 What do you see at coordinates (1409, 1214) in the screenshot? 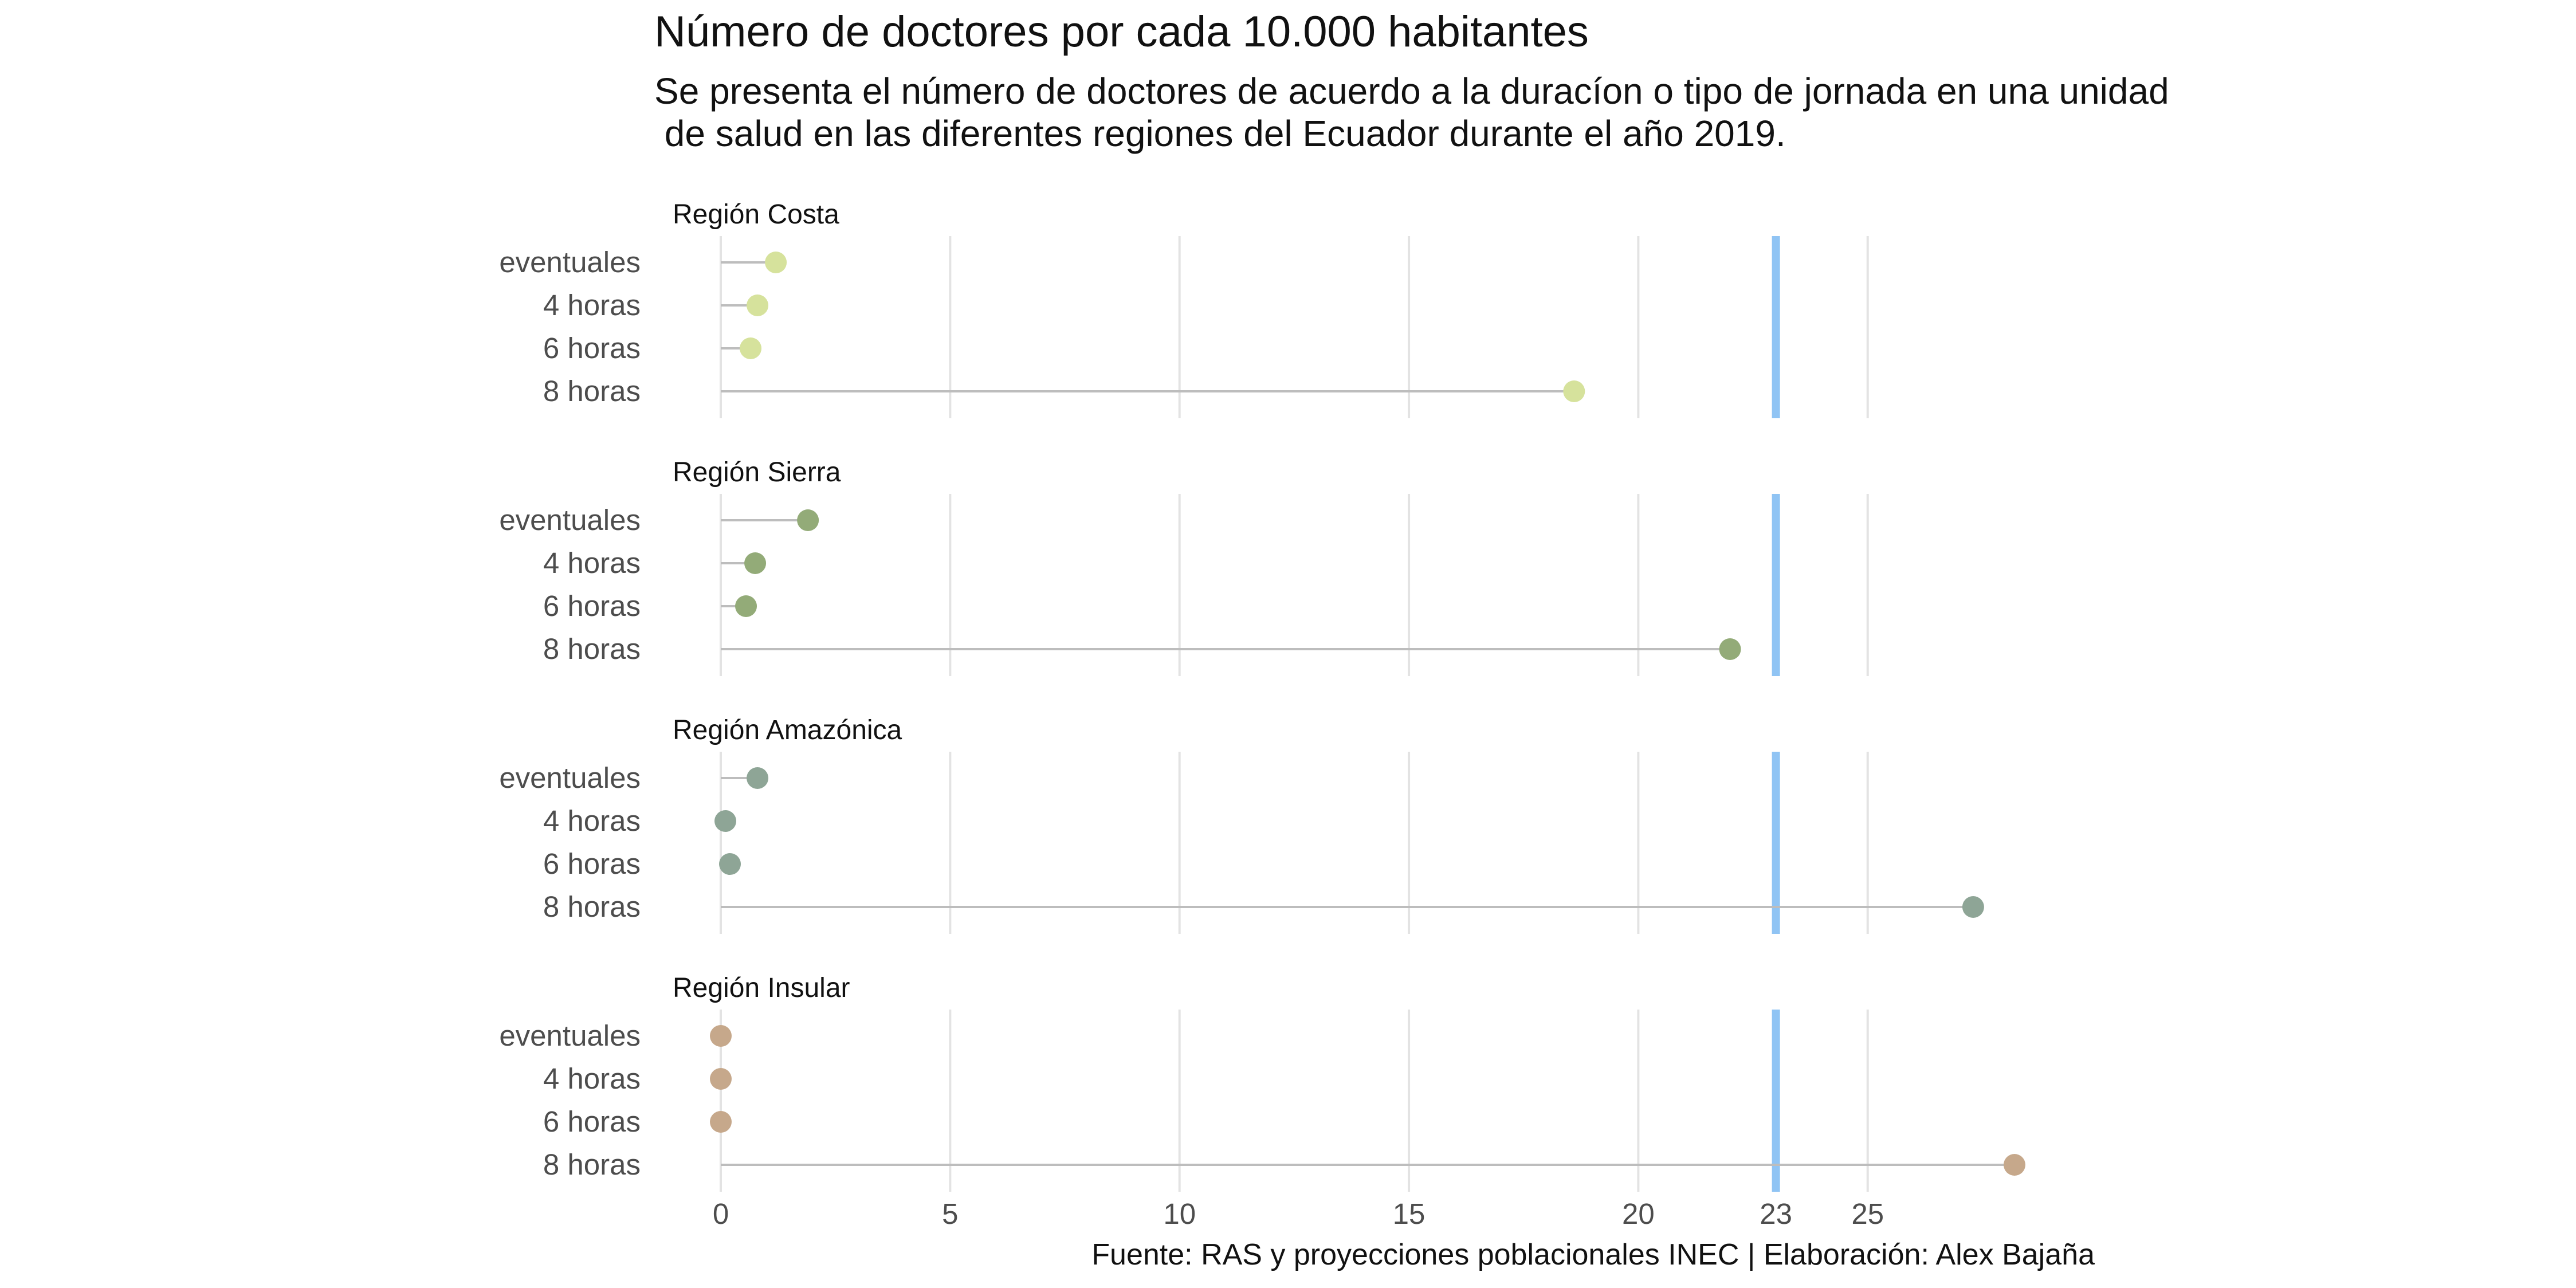
I see `x-tick-label: 15` at bounding box center [1409, 1214].